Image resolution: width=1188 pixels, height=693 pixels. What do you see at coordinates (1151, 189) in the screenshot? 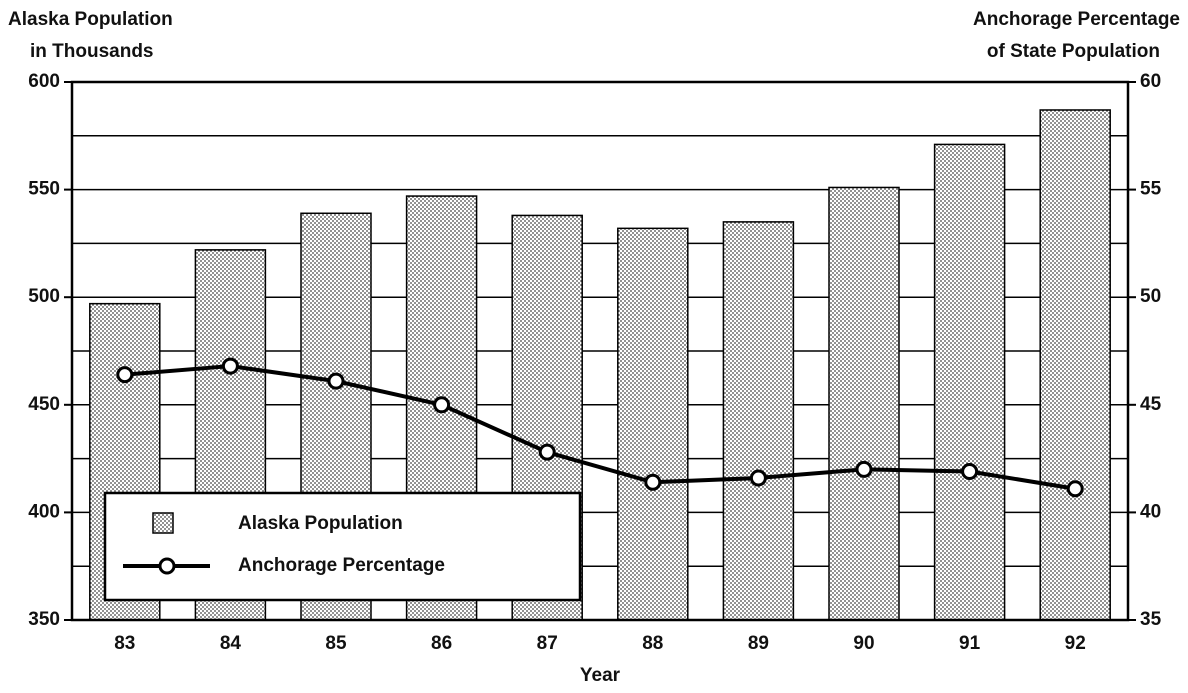
I see `y2-tick-label: 55` at bounding box center [1151, 189].